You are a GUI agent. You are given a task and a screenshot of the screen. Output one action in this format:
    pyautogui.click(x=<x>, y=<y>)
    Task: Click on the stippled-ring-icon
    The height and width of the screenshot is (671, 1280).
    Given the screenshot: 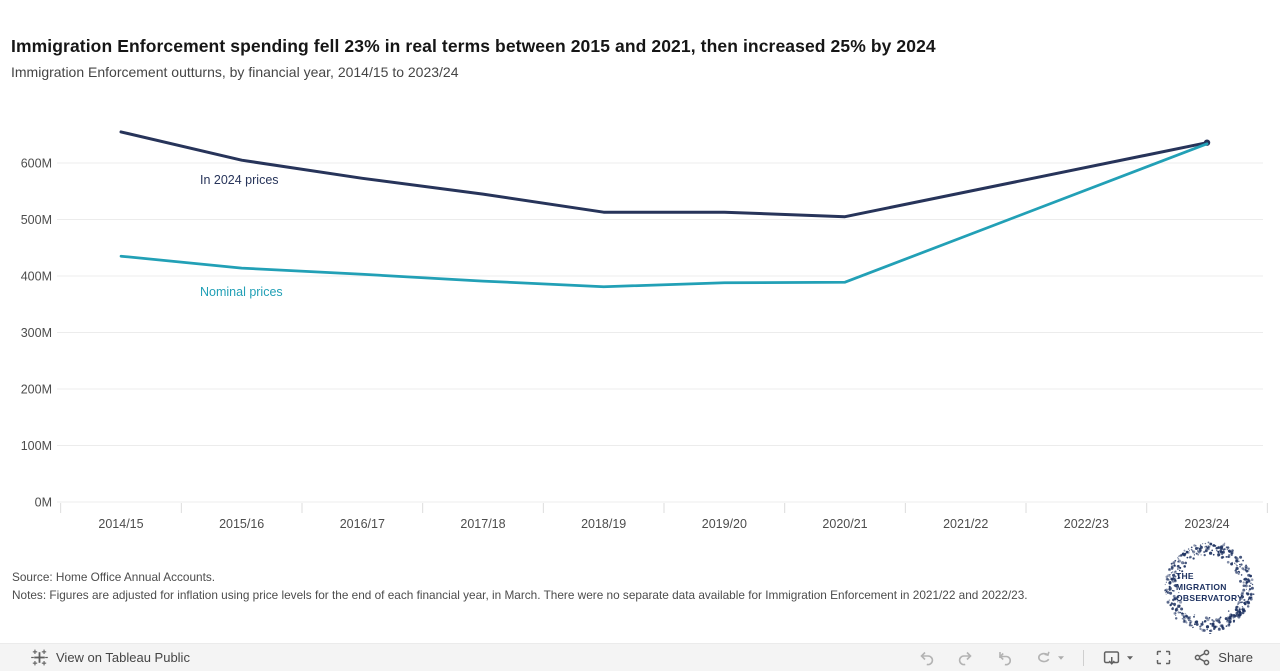 What is the action you would take?
    pyautogui.click(x=1209, y=587)
    